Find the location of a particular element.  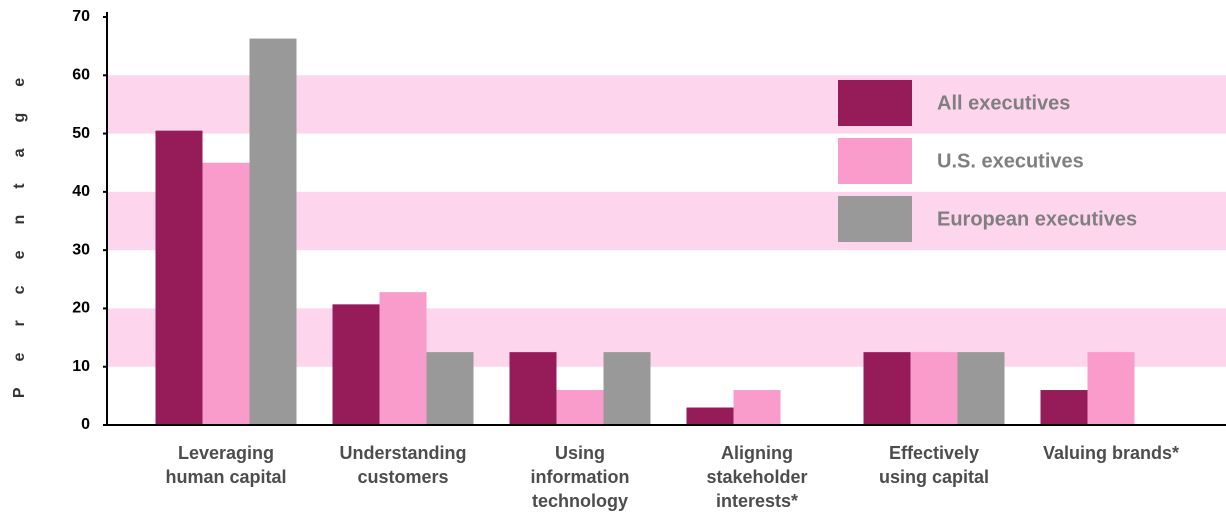

x-tick-label: Understanding customers is located at coordinates (403, 465).